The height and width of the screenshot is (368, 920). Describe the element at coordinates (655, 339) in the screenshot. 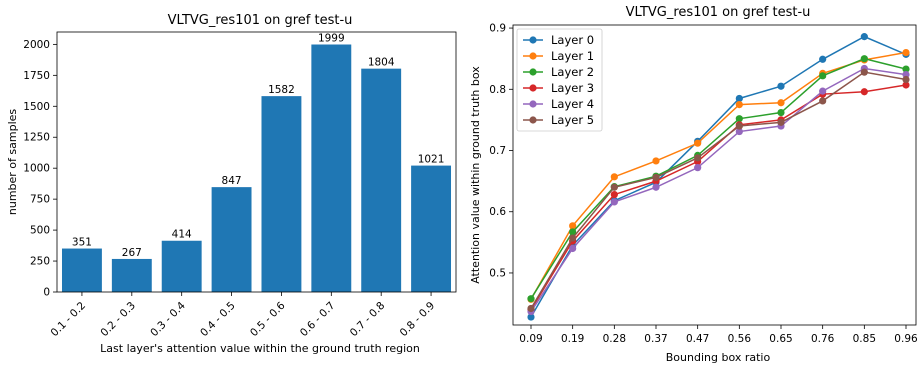

I see `x-tick-label: 0.37` at that location.